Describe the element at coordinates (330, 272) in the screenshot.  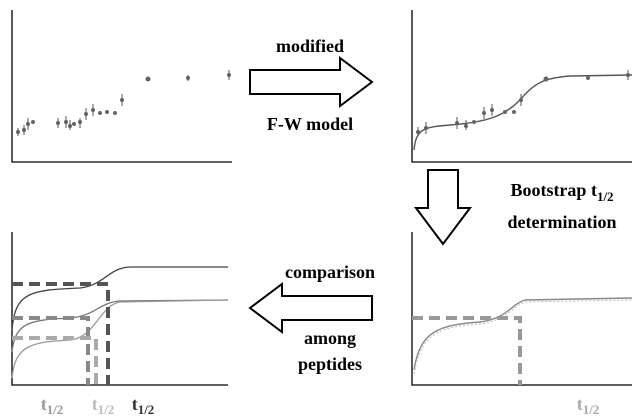
I see `step-label: comparison` at that location.